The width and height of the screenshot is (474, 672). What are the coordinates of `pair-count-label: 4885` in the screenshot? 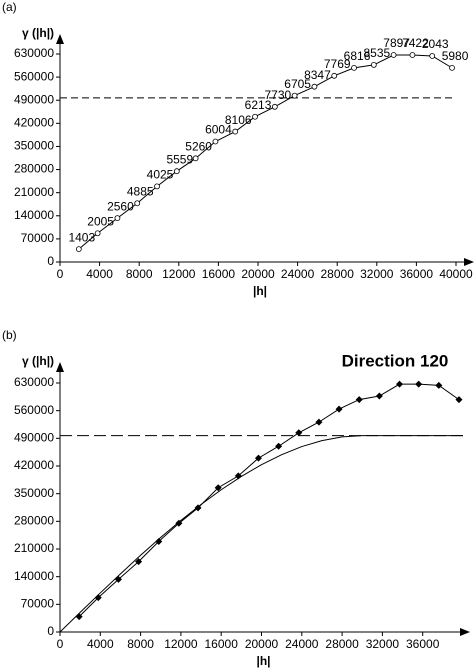 It's located at (140, 191).